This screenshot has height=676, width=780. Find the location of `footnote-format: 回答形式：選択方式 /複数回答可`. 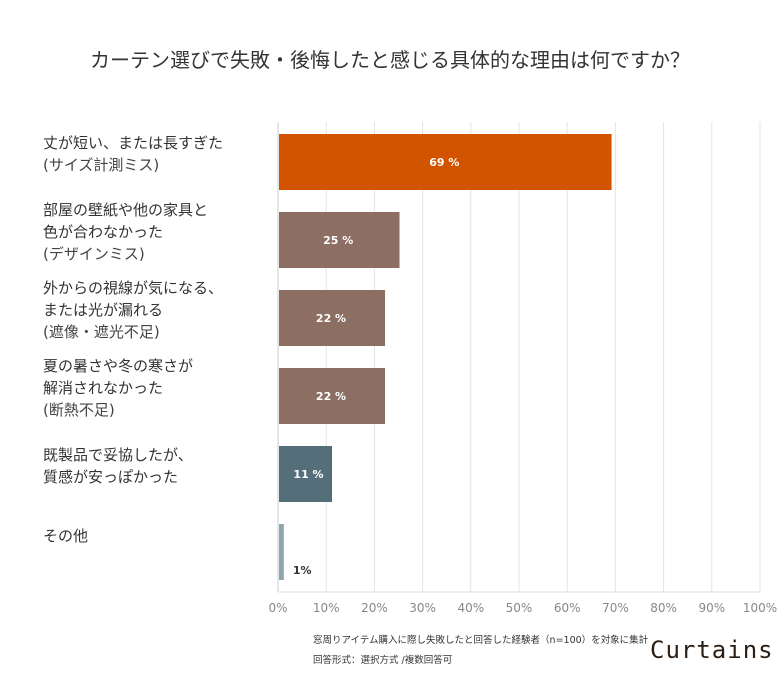

footnote-format: 回答形式：選択方式 /複数回答可 is located at coordinates (383, 660).